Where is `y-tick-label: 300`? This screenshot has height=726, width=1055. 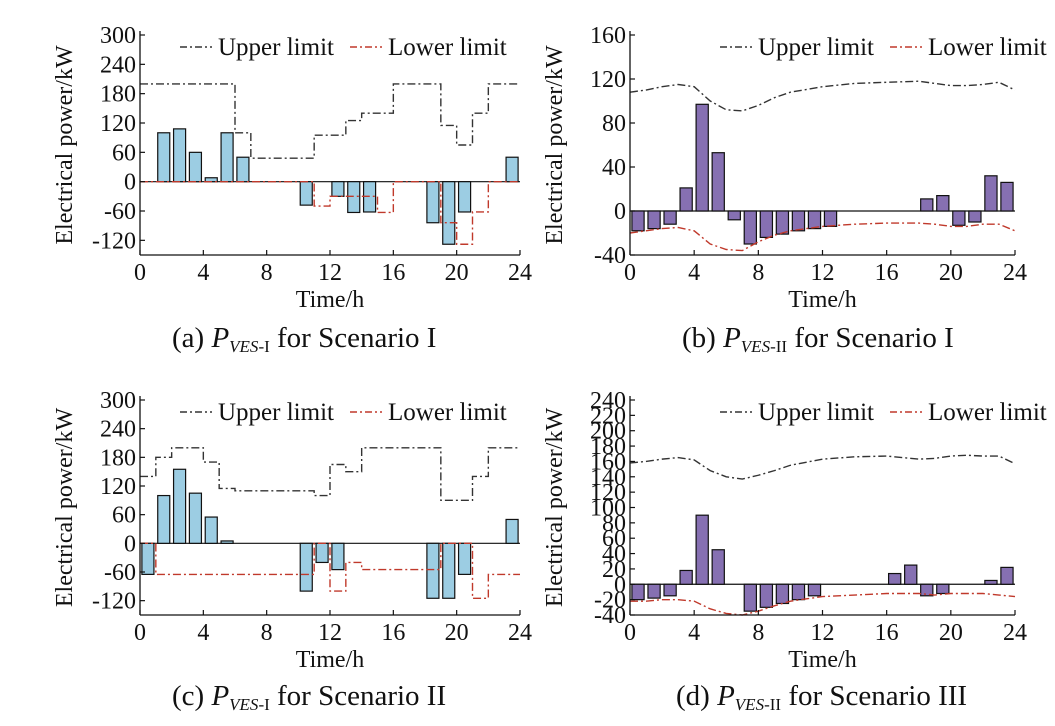
y-tick-label: 300 is located at coordinates (118, 401).